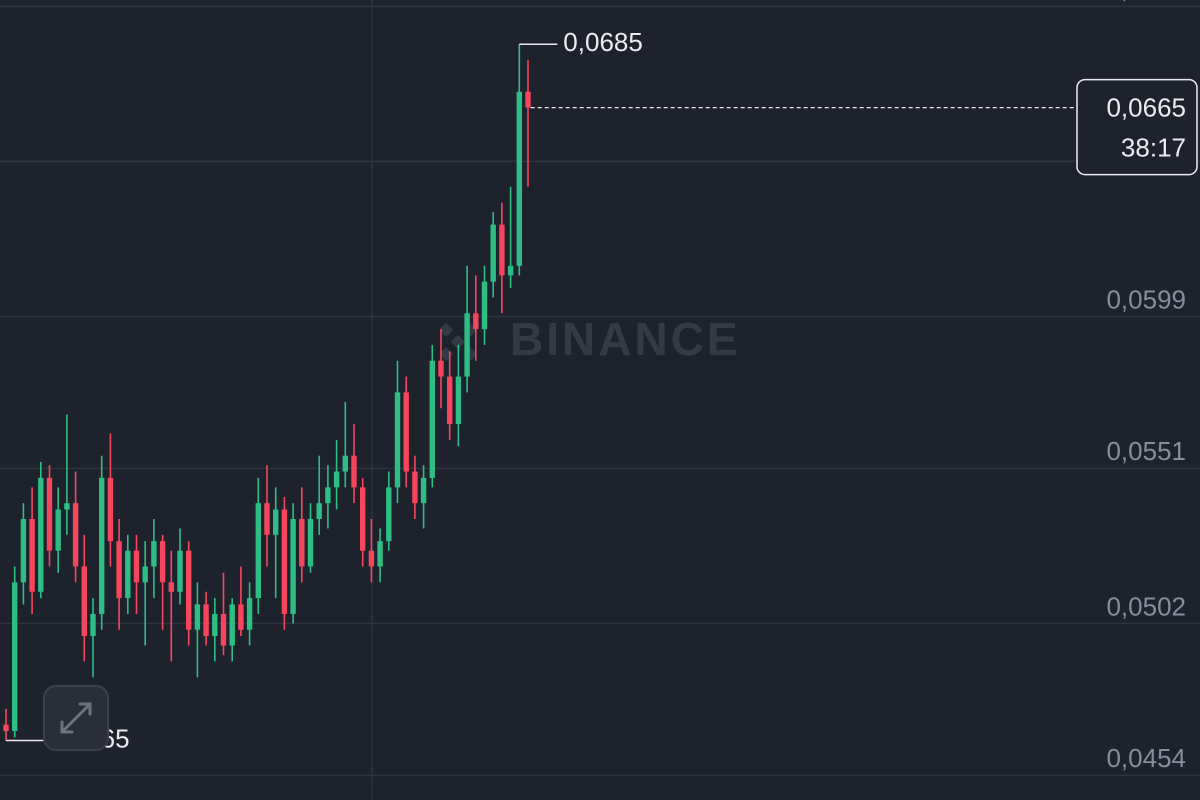  Describe the element at coordinates (1153, 147) in the screenshot. I see `countdown: 38:17` at that location.